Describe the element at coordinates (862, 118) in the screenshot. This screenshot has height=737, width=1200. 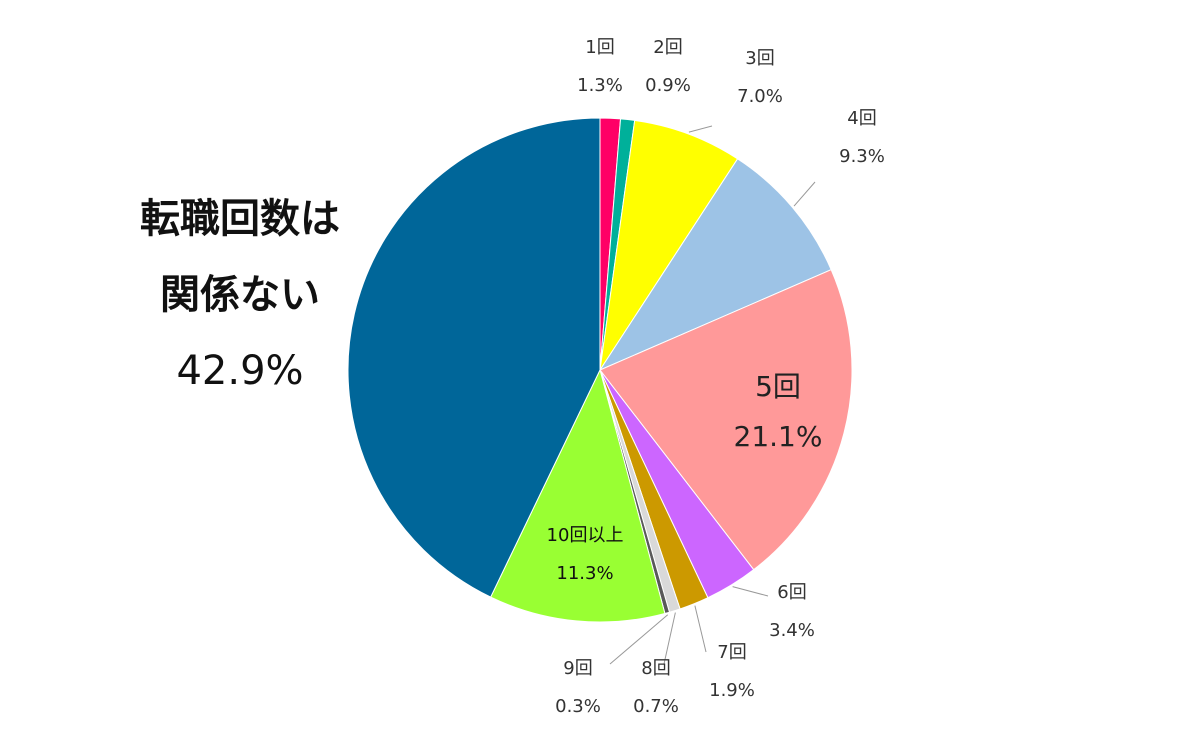
I see `category-label: 4回` at that location.